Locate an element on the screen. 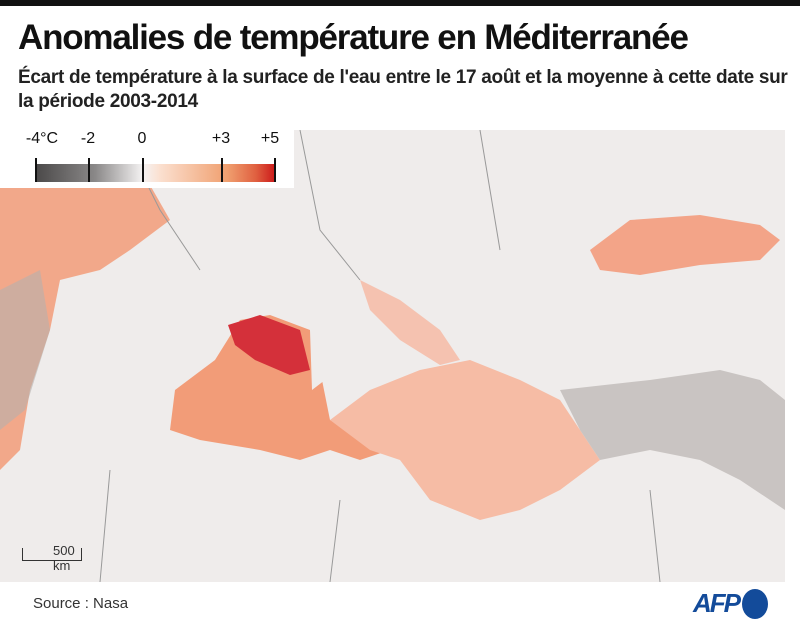  afp-logo: AFP is located at coordinates (730, 603).